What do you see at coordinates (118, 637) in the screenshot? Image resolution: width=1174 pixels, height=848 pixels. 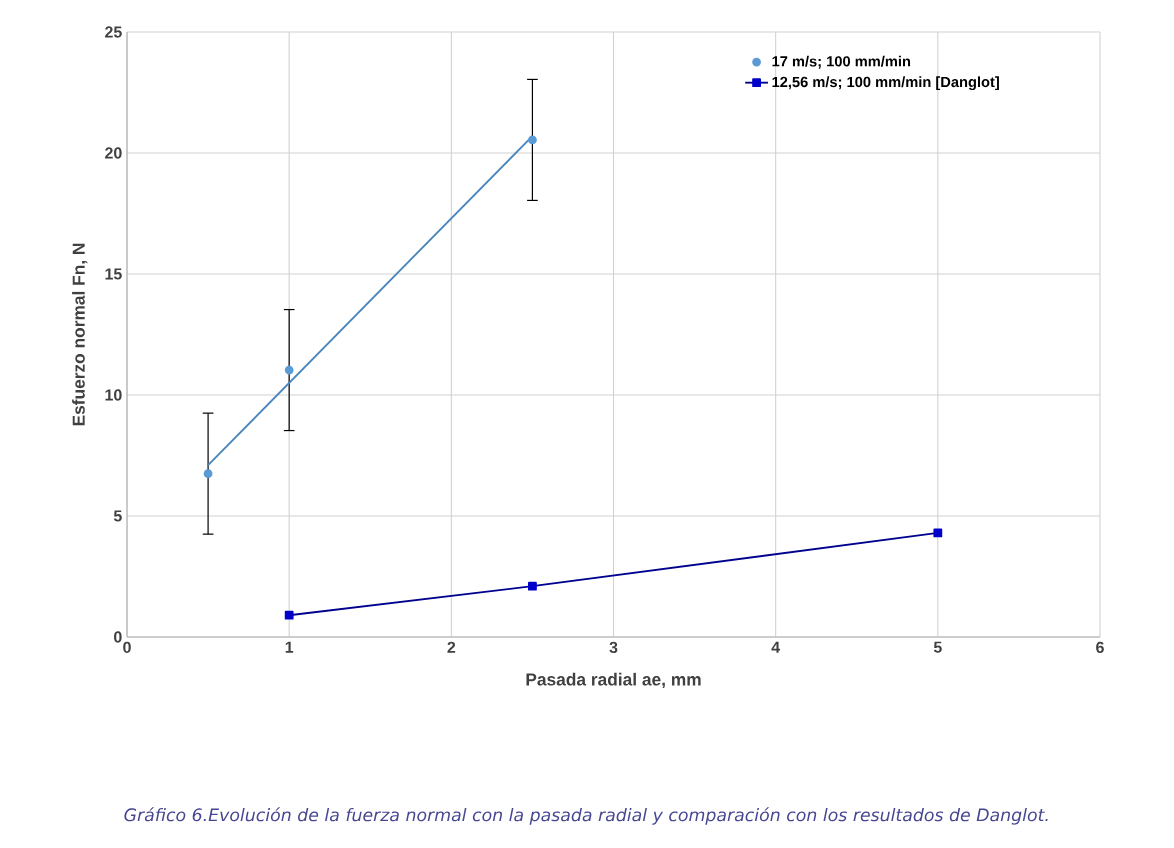 I see `y-tick-label: 0` at bounding box center [118, 637].